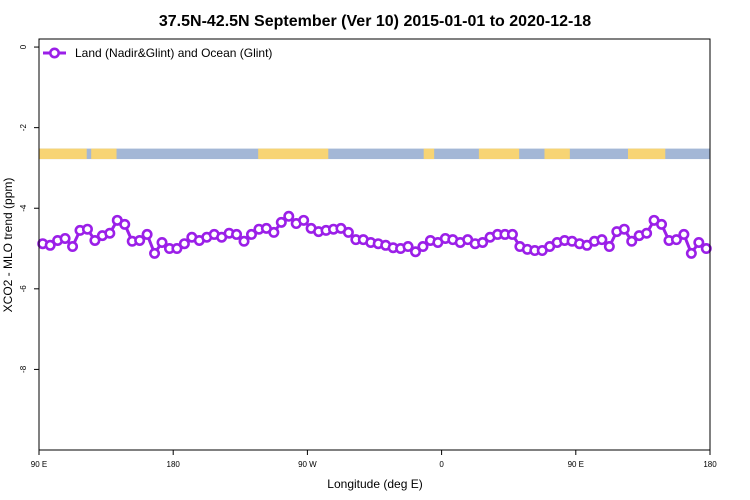 This screenshot has height=500, width=750. I want to click on x-tick-label: 0, so click(441, 464).